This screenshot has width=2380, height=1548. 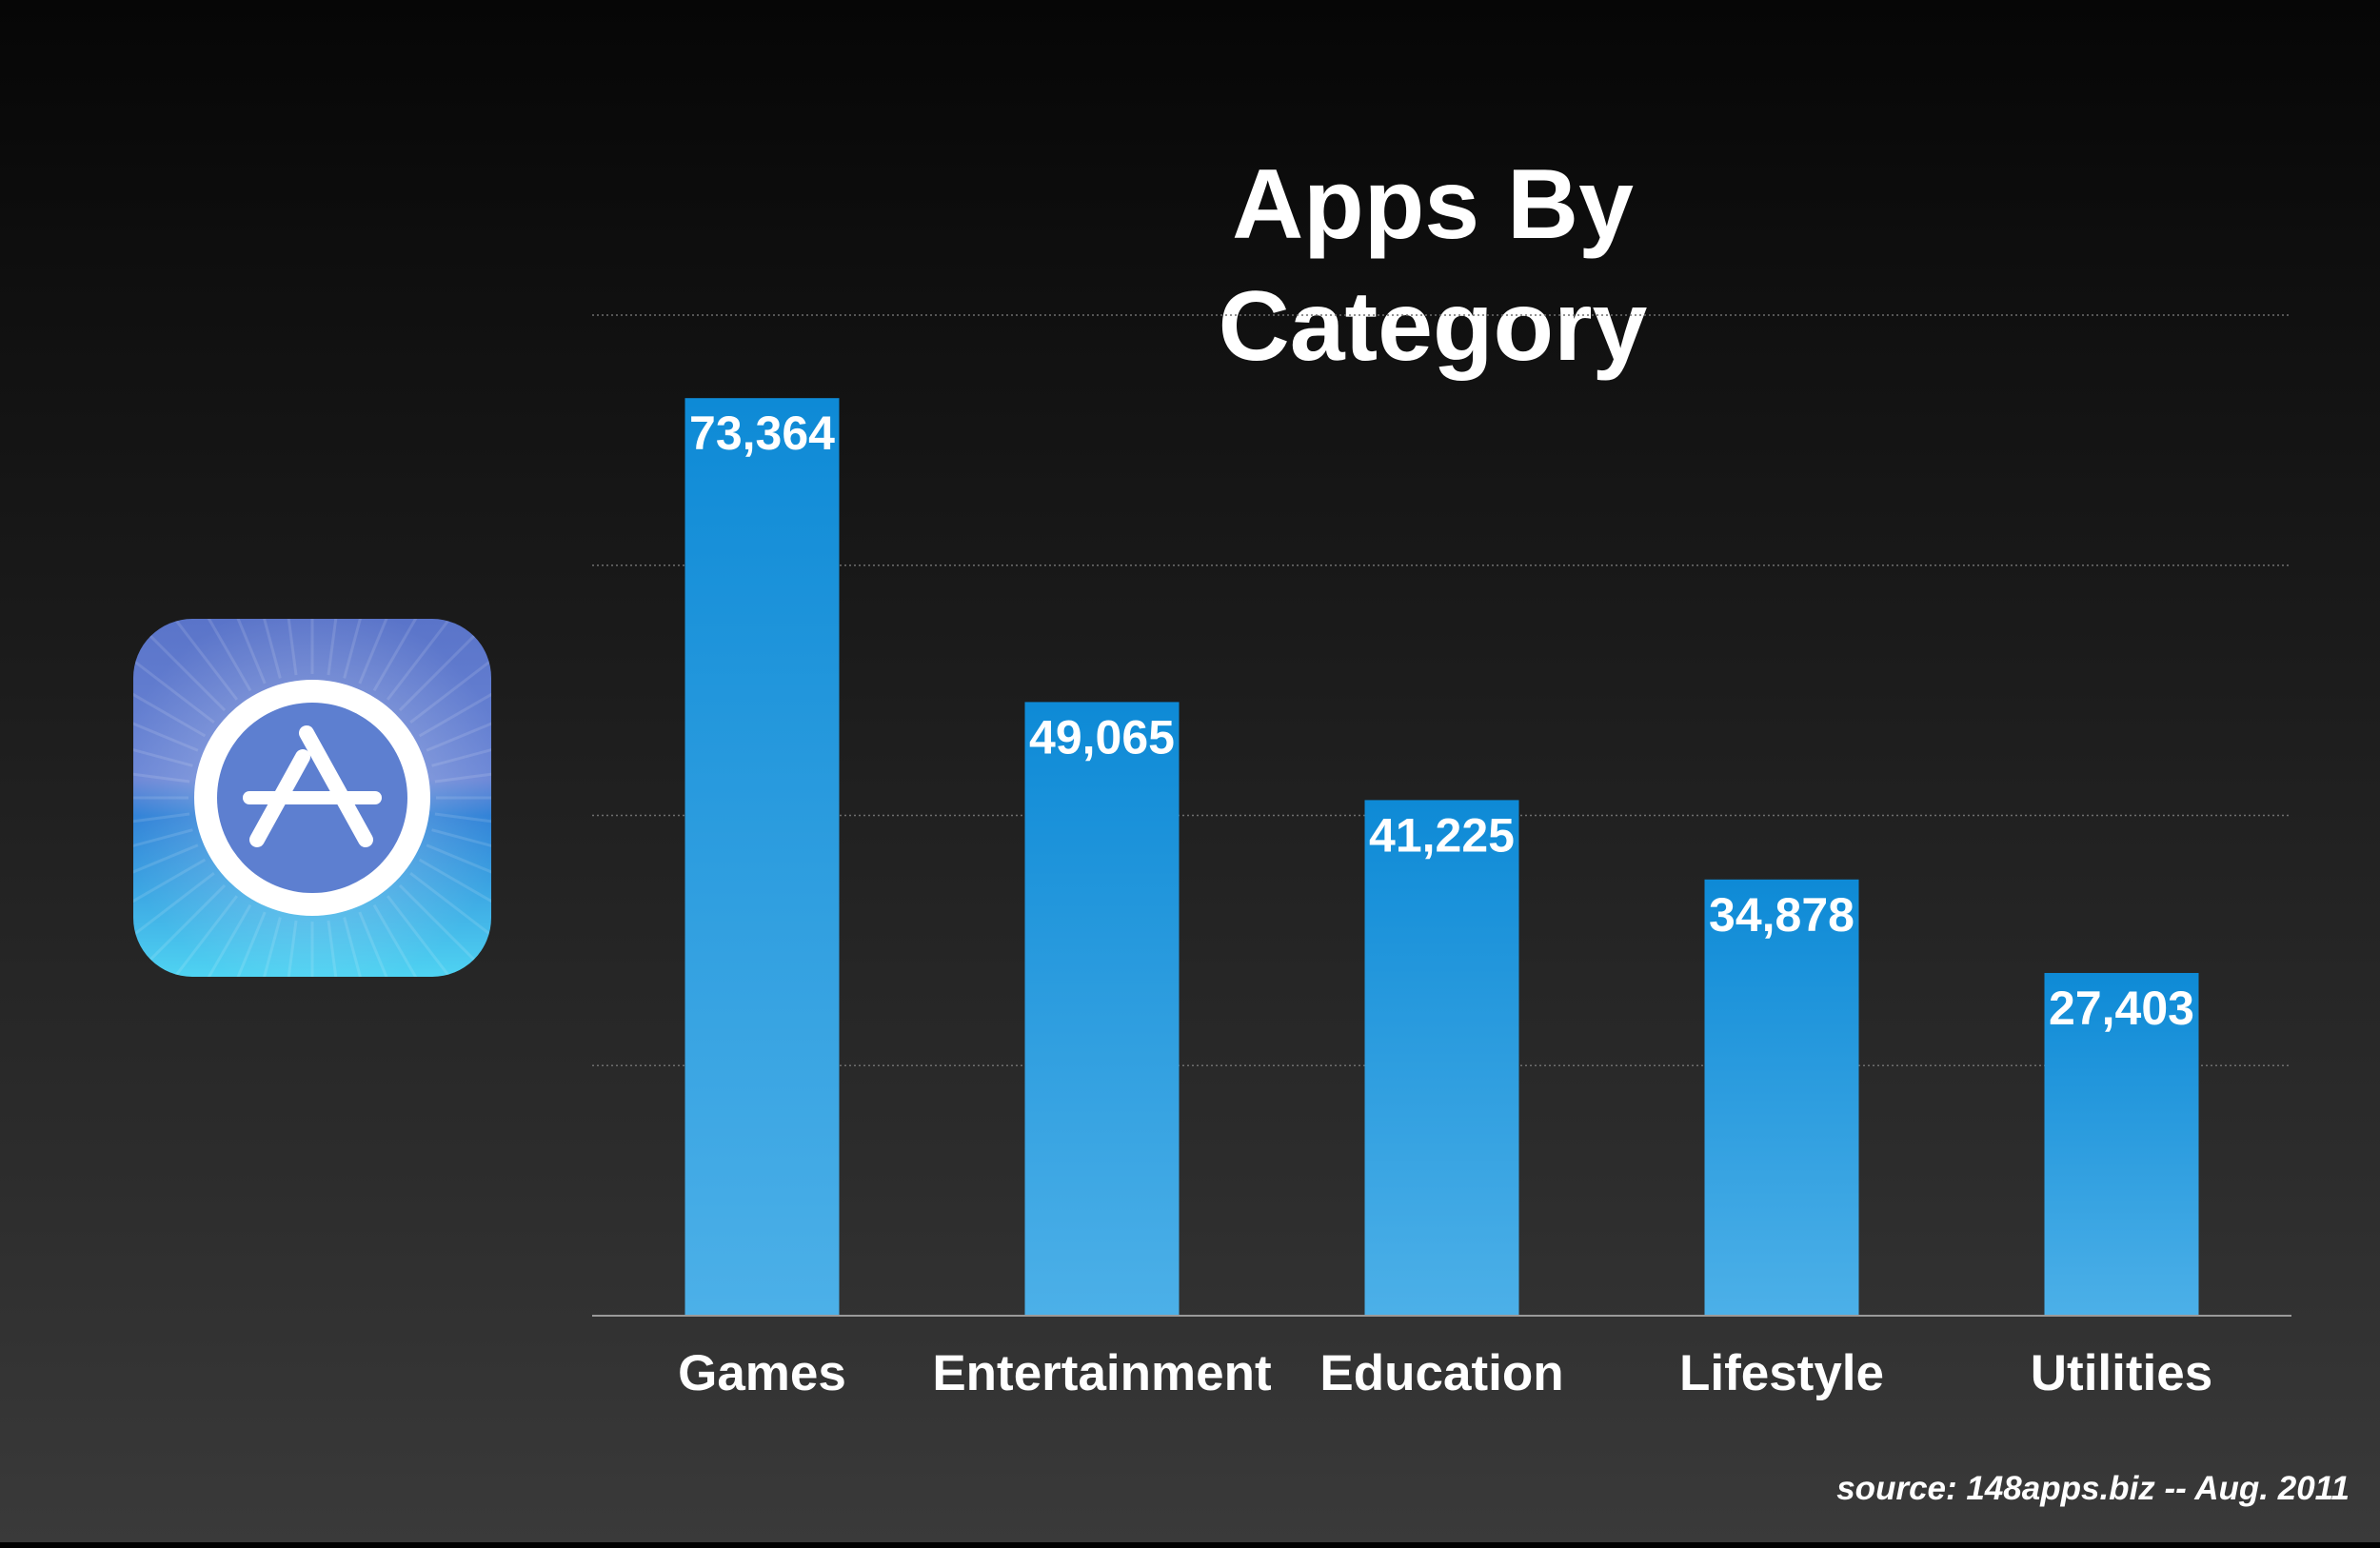 What do you see at coordinates (2121, 1373) in the screenshot?
I see `category-label-utilities: Utilities` at bounding box center [2121, 1373].